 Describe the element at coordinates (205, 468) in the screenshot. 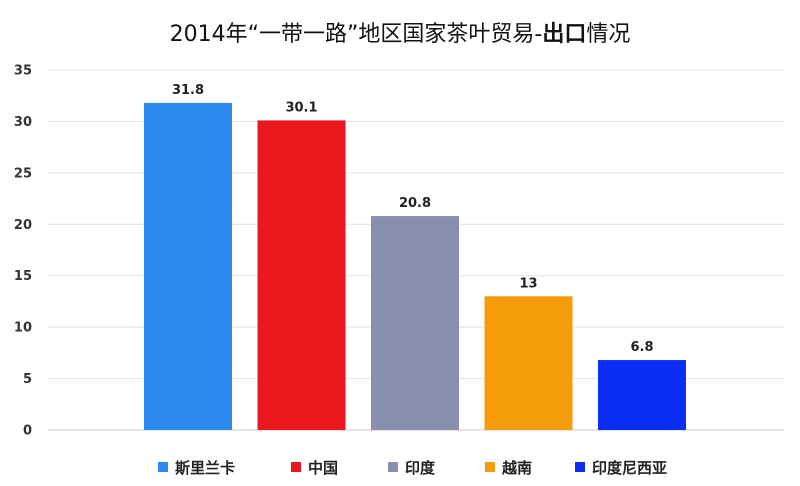

I see `legend-label: 斯里兰卡` at that location.